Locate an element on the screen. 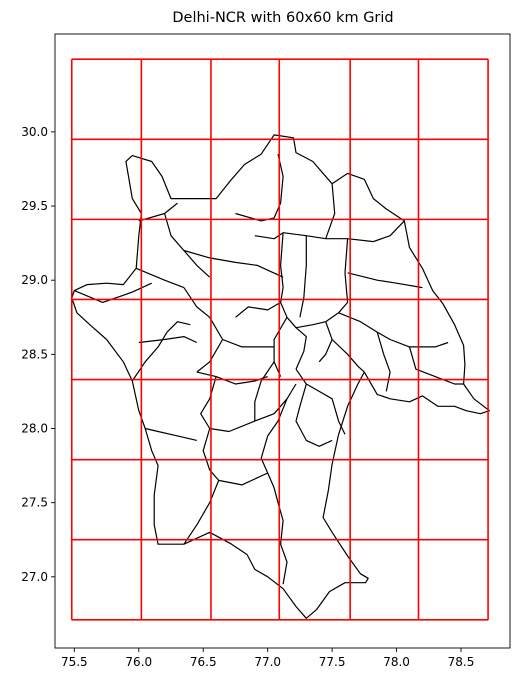 This screenshot has height=680, width=524. x-tick-label: 77.5 is located at coordinates (332, 662).